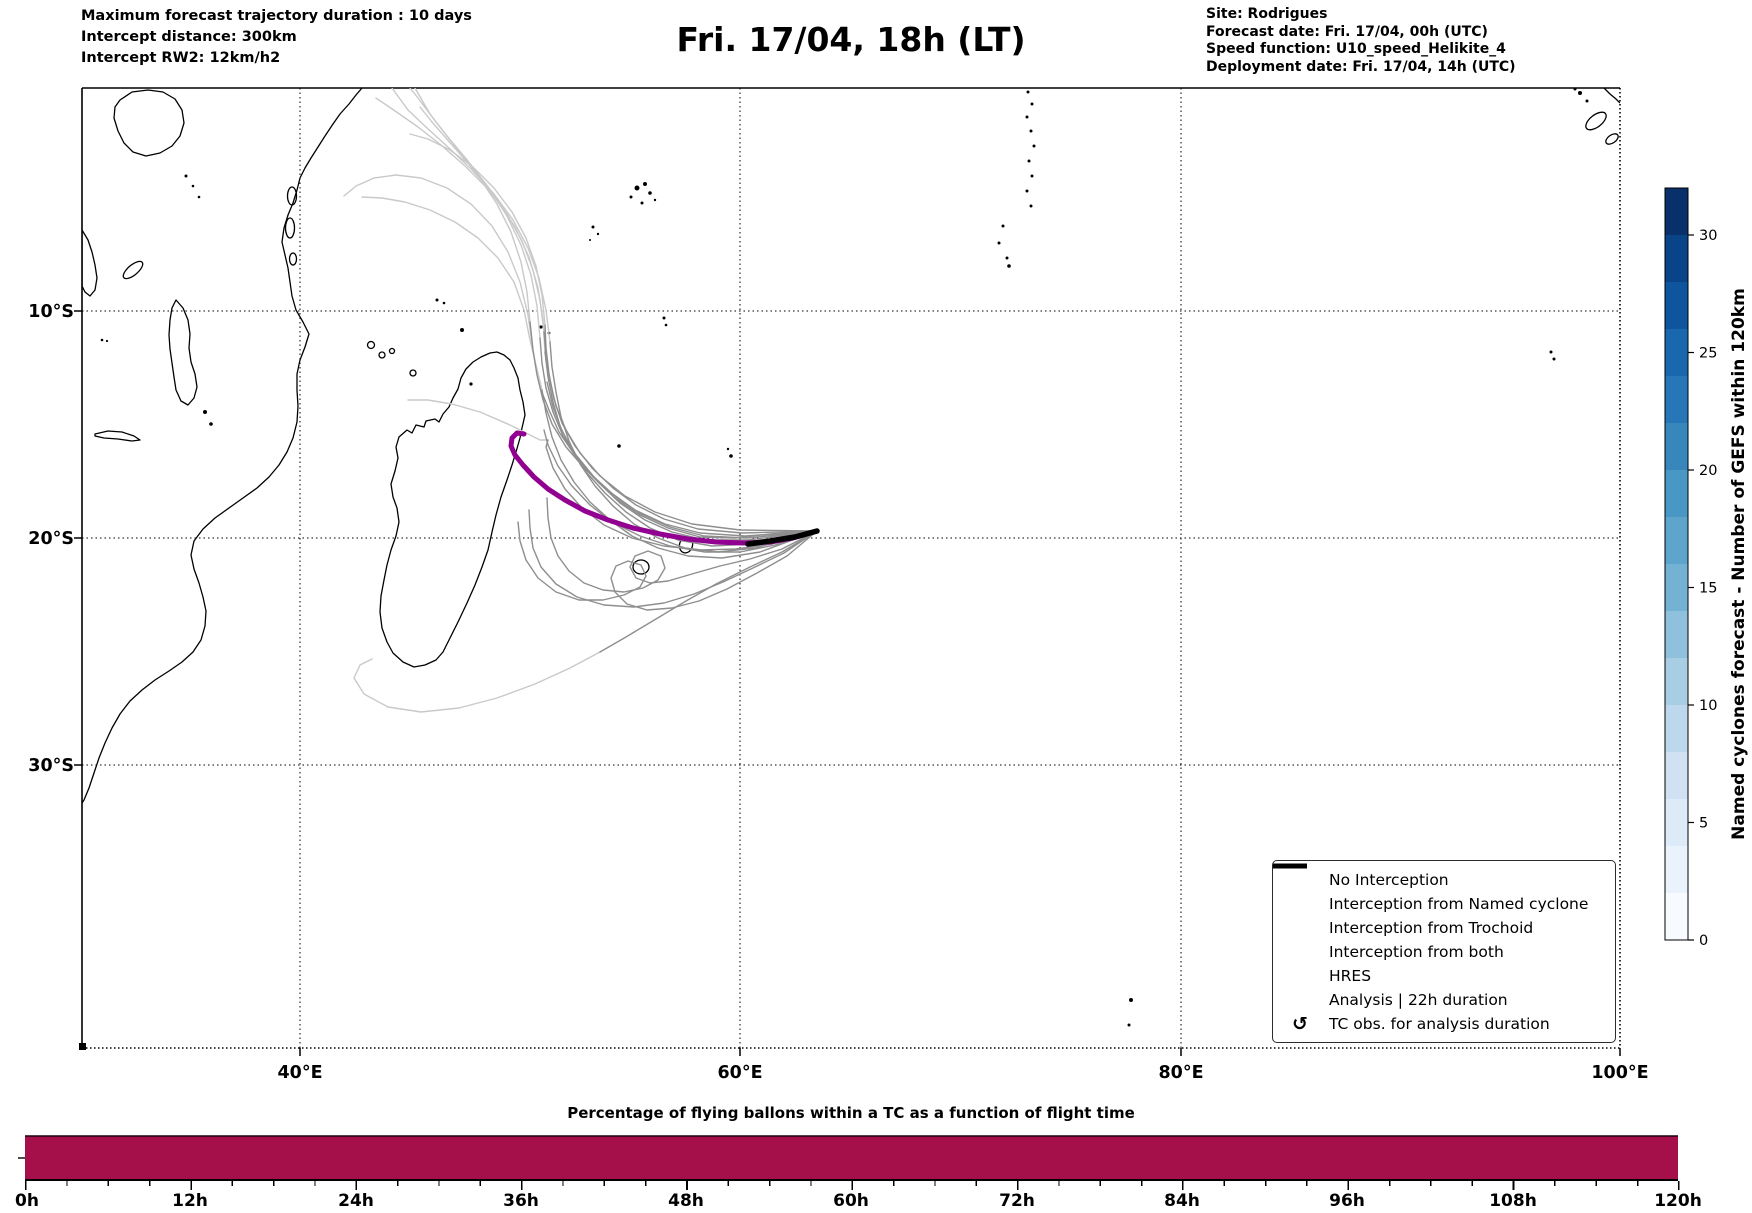 The width and height of the screenshot is (1752, 1213). I want to click on lat-label-10s: 10°S, so click(51, 312).